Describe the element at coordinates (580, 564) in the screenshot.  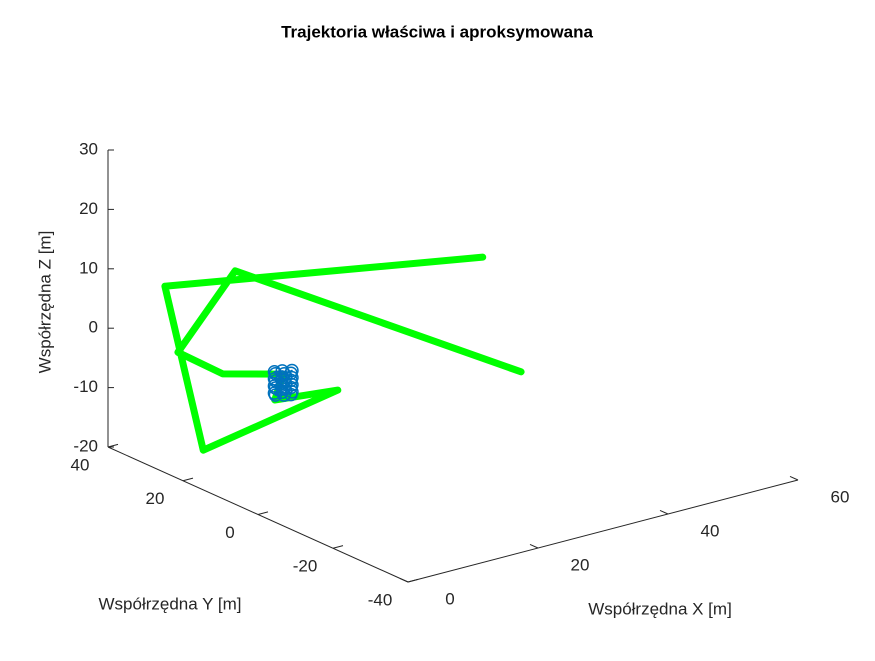
I see `x-tick-label: 20` at that location.